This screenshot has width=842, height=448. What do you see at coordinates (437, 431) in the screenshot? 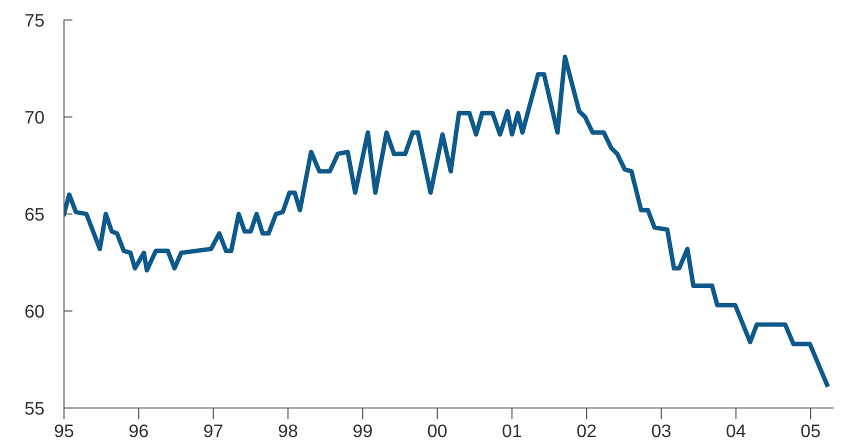
I see `x-tick-label: 00` at bounding box center [437, 431].